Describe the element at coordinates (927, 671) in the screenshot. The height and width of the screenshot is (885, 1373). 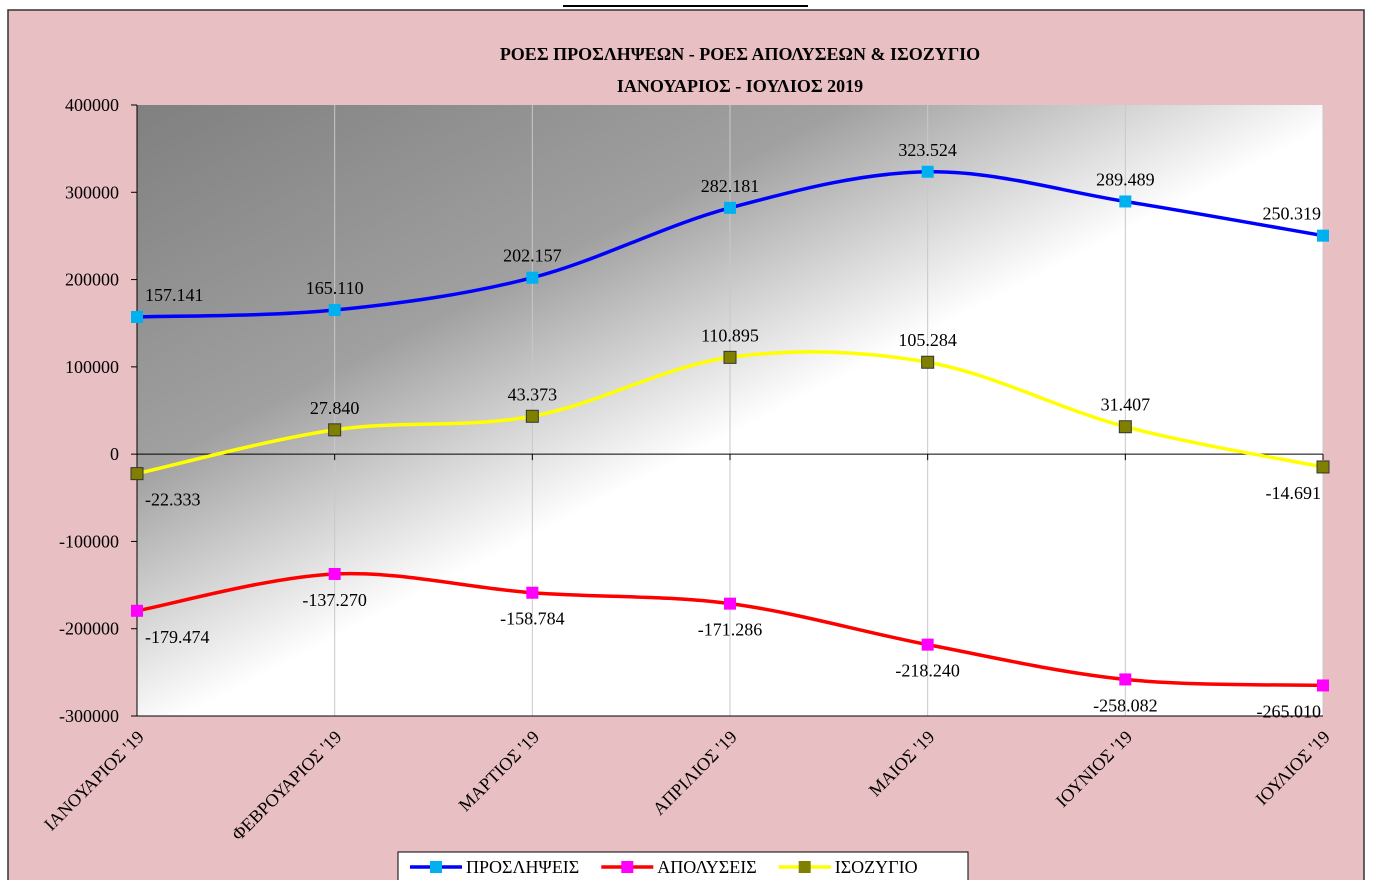
I see `data-label: -218.240` at that location.